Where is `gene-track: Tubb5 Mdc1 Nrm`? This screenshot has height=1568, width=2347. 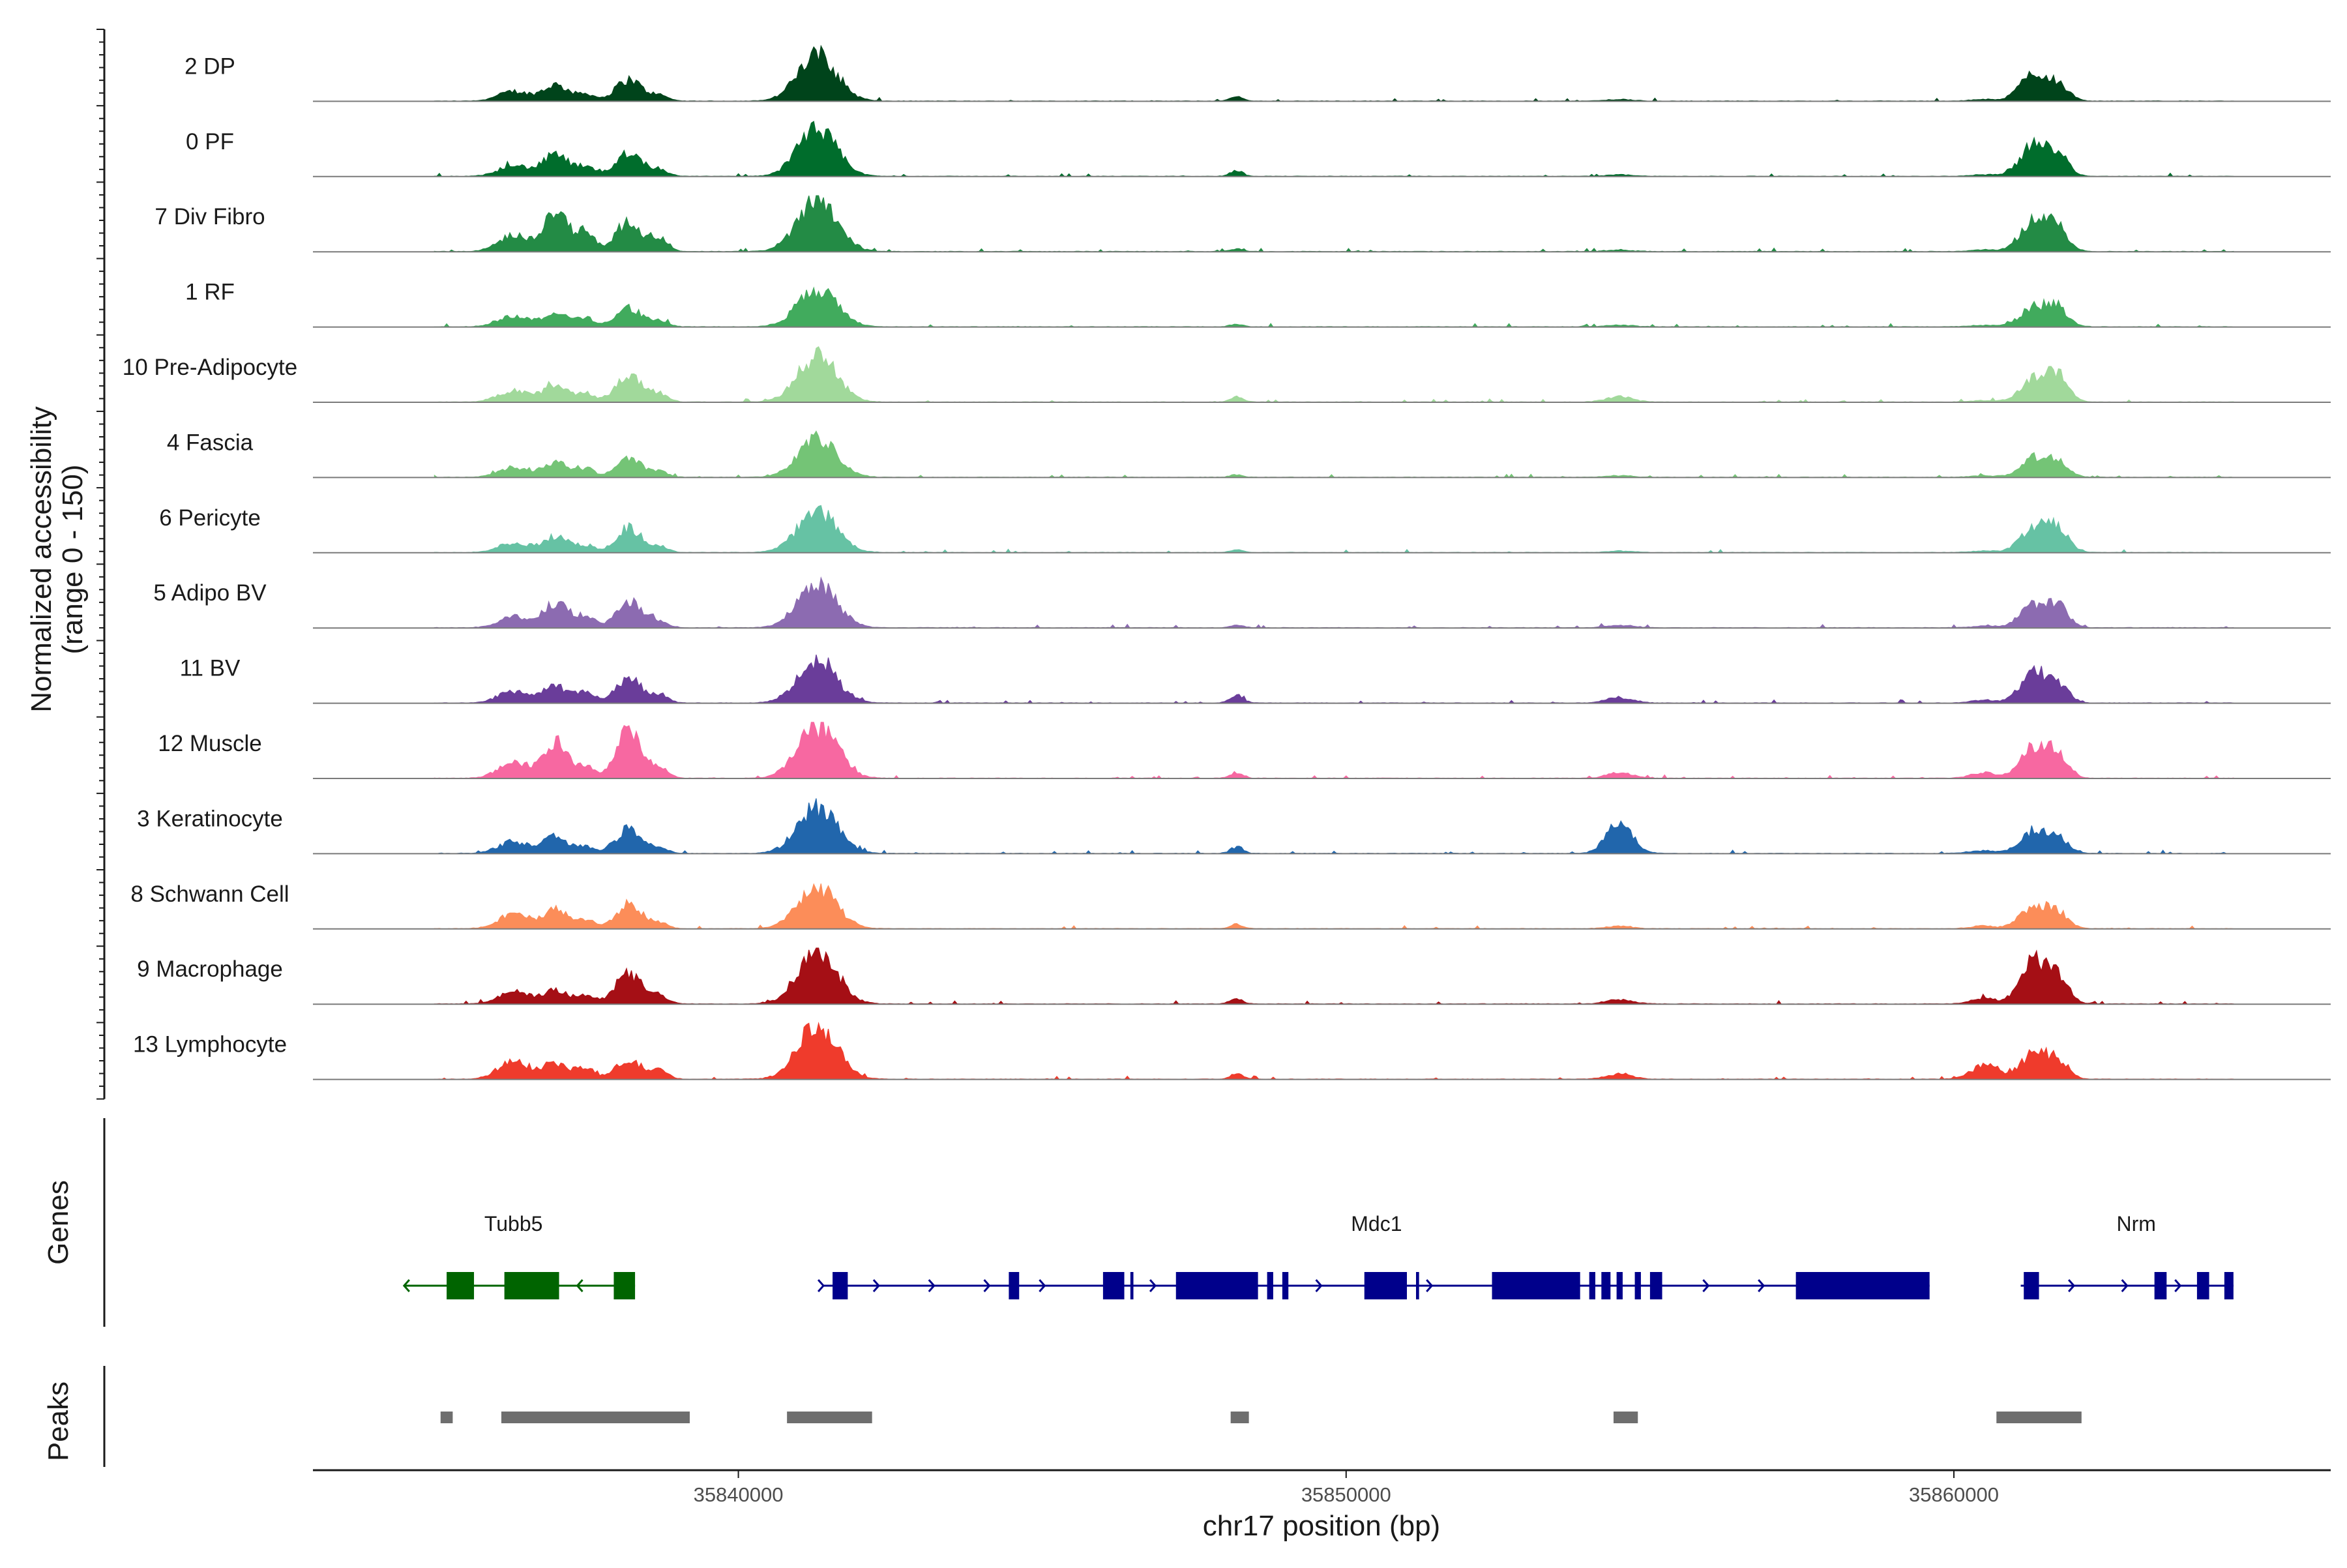 gene-track: Tubb5 Mdc1 Nrm is located at coordinates (1318, 1256).